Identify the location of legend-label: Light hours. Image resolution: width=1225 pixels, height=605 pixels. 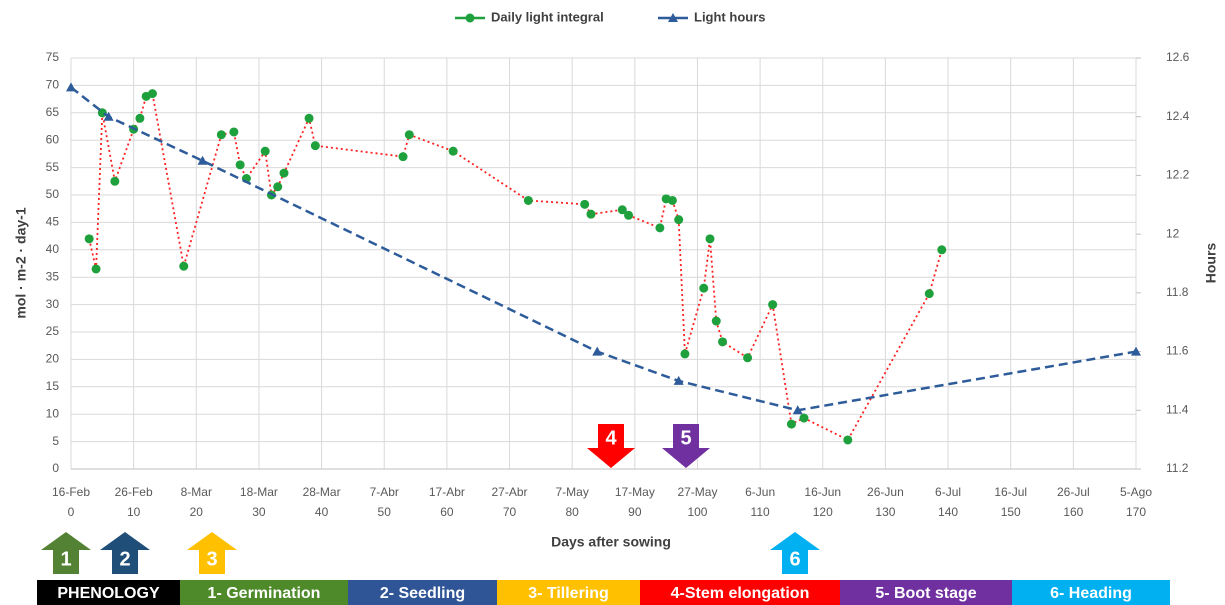
(730, 16).